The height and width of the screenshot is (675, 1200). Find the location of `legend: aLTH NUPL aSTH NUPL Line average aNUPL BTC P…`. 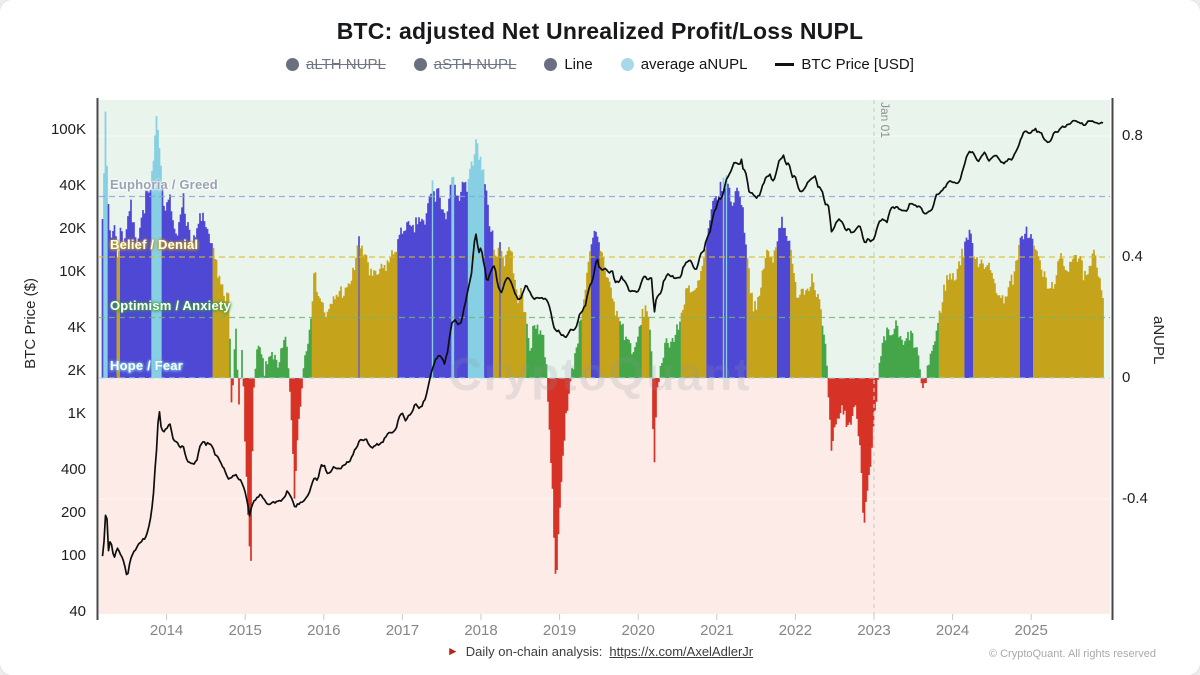

legend: aLTH NUPL aSTH NUPL Line average aNUPL BTC P… is located at coordinates (600, 64).